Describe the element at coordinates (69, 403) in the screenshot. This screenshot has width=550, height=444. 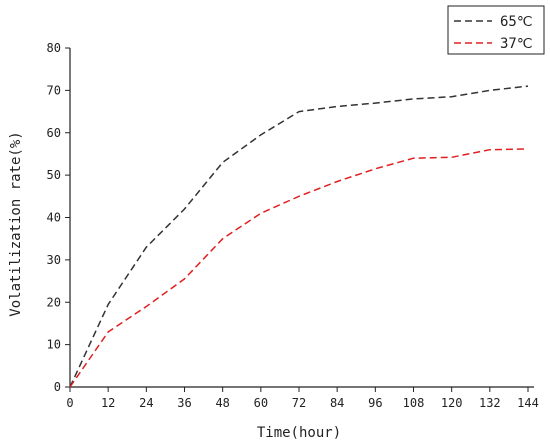
I see `x-tick-label: 0` at that location.